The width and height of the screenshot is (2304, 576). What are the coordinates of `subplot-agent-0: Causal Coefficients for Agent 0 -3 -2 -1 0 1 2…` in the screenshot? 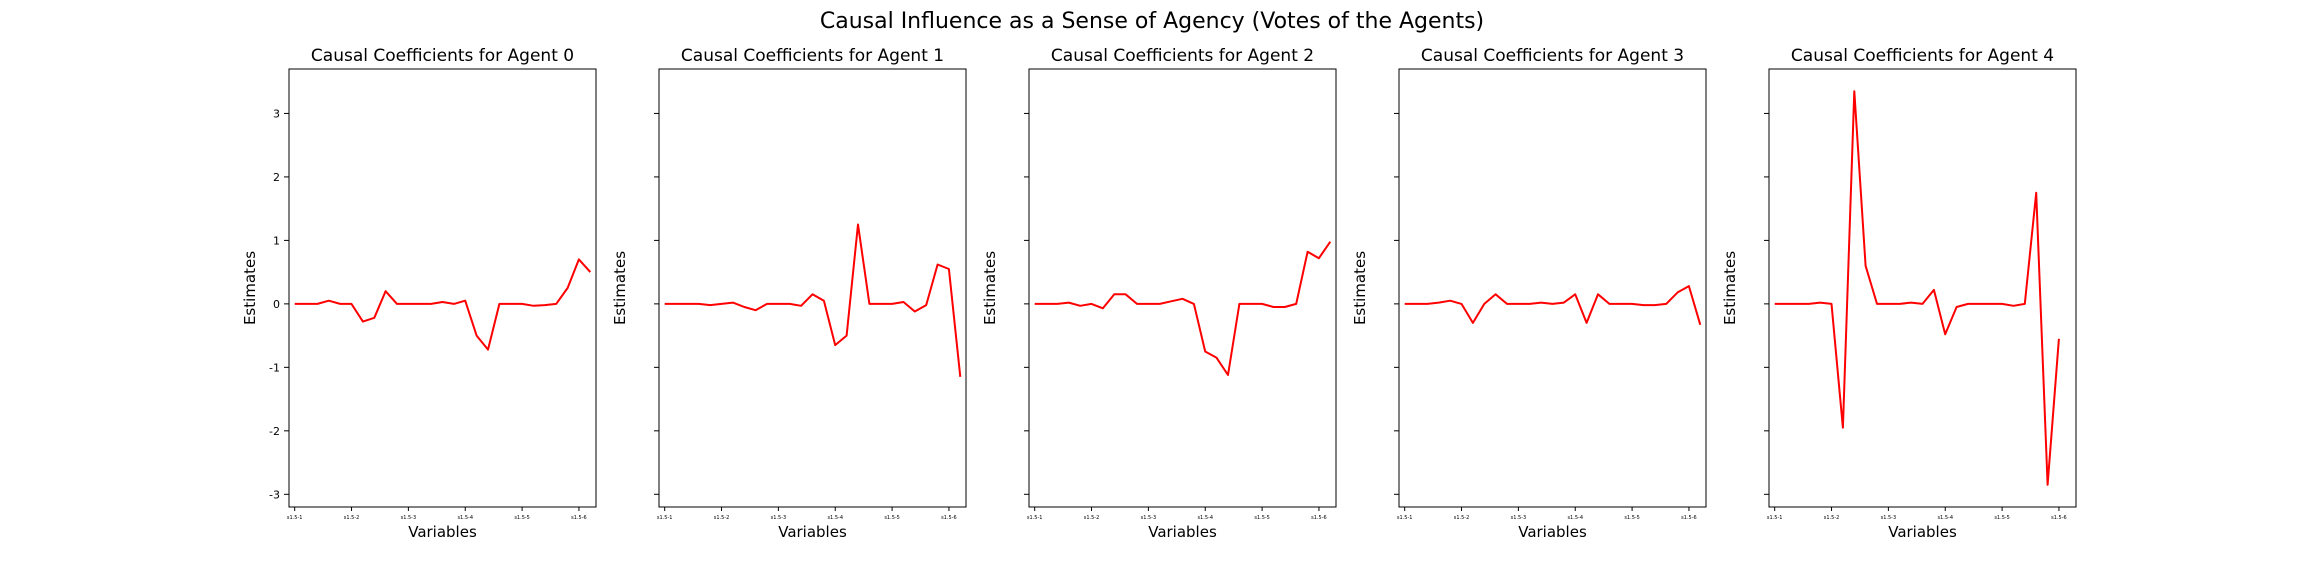 It's located at (419, 293).